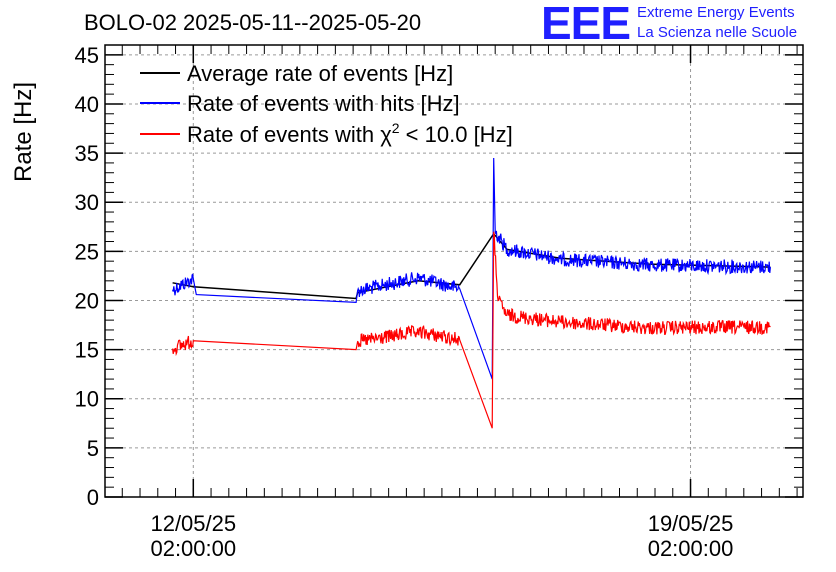 The height and width of the screenshot is (572, 836). I want to click on logo-line-1: Extreme Energy Events, so click(716, 12).